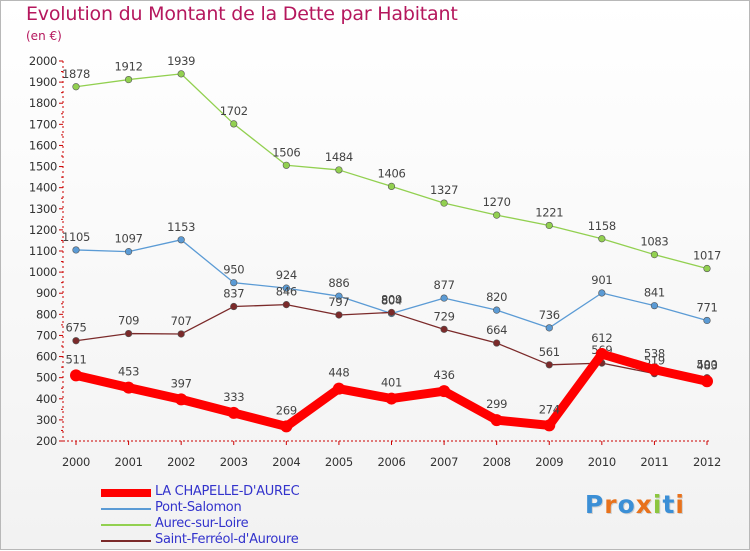 The height and width of the screenshot is (551, 750). Describe the element at coordinates (444, 316) in the screenshot. I see `data-label: 729` at that location.